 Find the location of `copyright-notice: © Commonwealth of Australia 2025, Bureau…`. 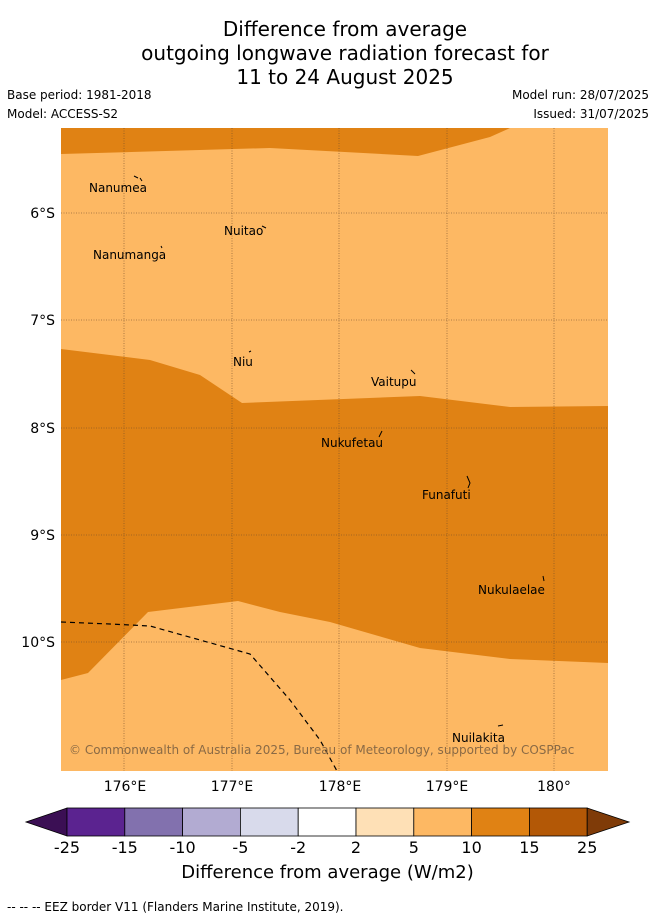

copyright-notice: © Commonwealth of Australia 2025, Bureau… is located at coordinates (321, 750).